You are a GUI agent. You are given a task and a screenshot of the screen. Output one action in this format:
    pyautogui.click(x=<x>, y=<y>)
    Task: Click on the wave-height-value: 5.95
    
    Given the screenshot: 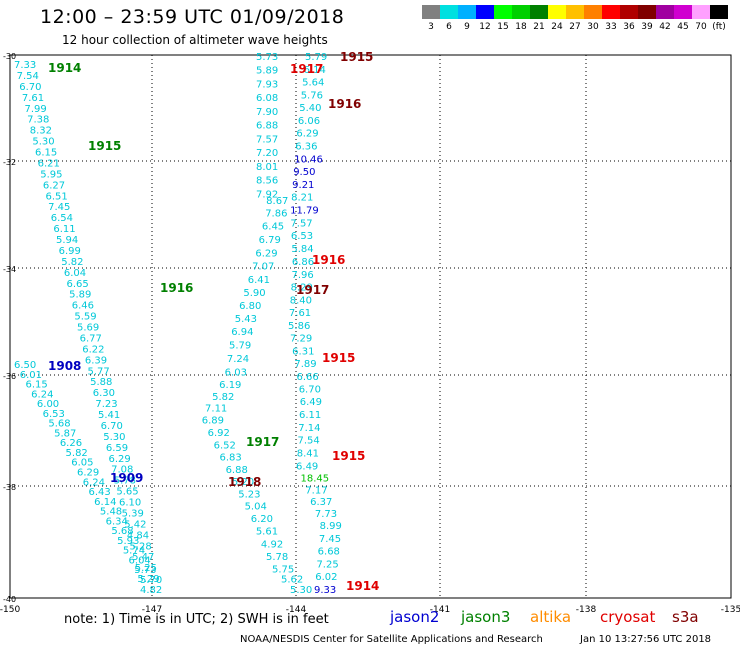 What is the action you would take?
    pyautogui.click(x=51, y=174)
    